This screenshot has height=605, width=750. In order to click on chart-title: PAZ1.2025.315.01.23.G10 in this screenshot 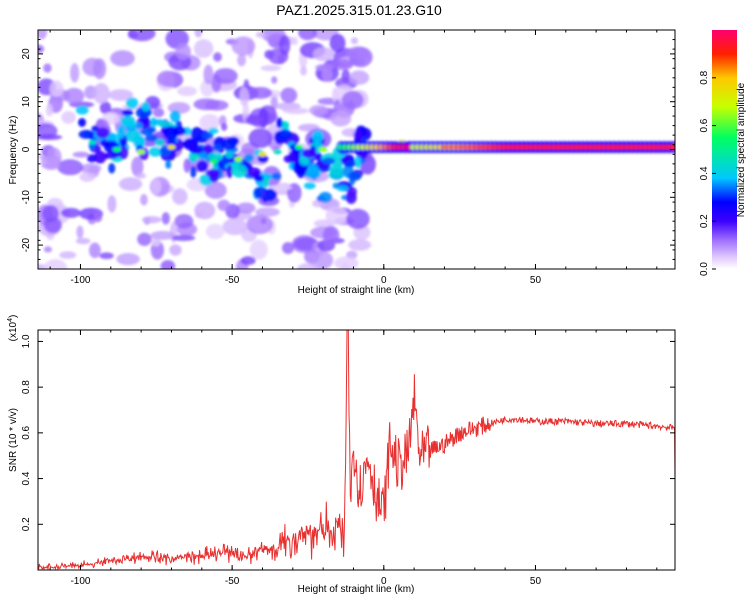, I will do `click(359, 10)`.